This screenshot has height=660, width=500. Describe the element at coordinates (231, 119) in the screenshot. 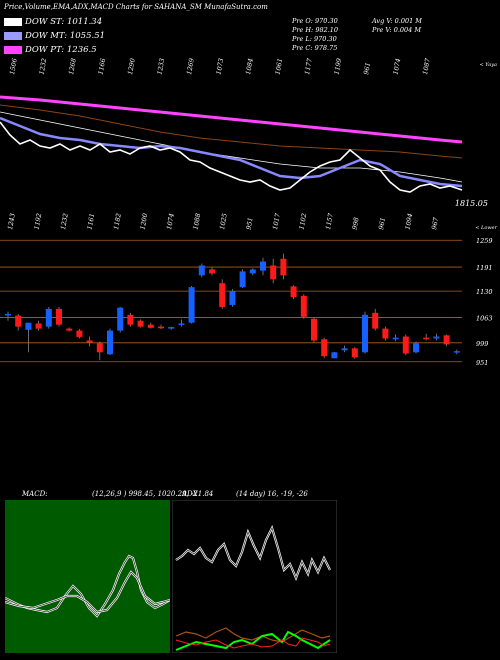

I see `ema-magenta-line` at that location.